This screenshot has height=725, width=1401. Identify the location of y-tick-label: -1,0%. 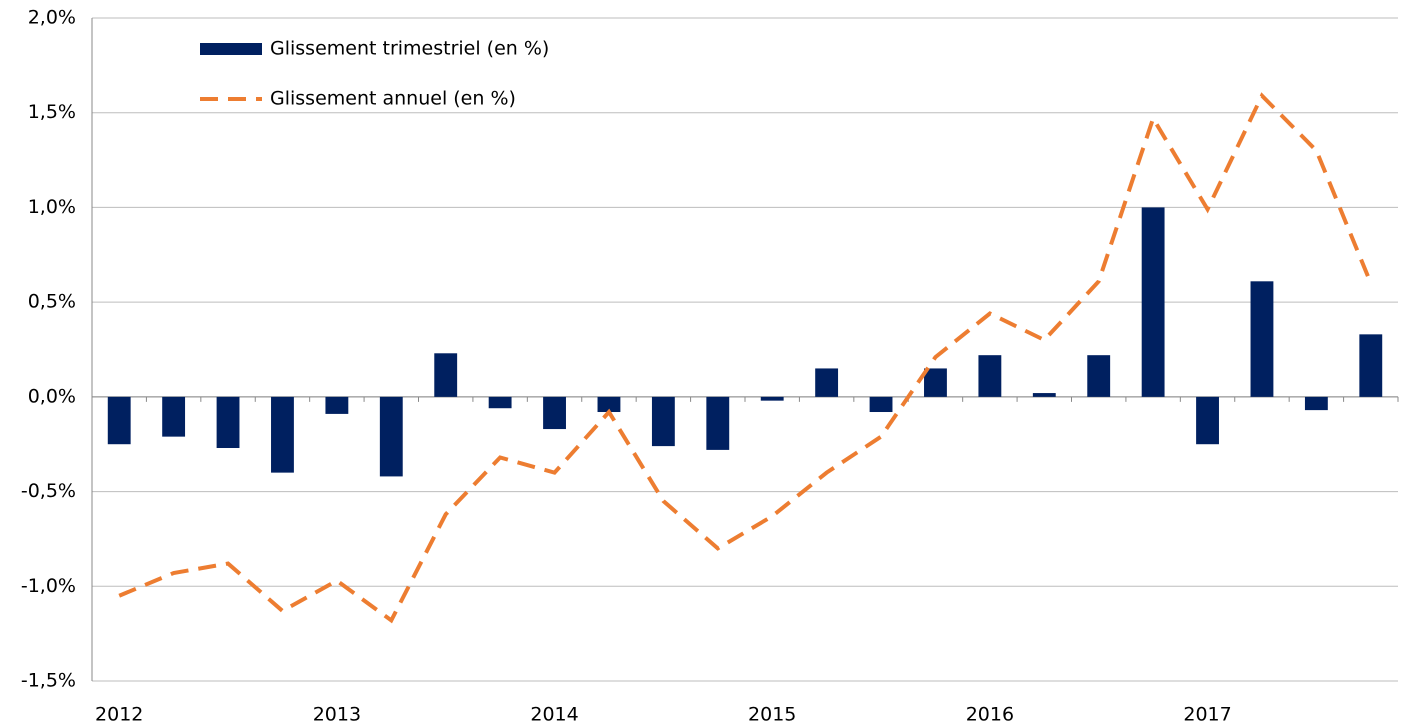
(48, 586).